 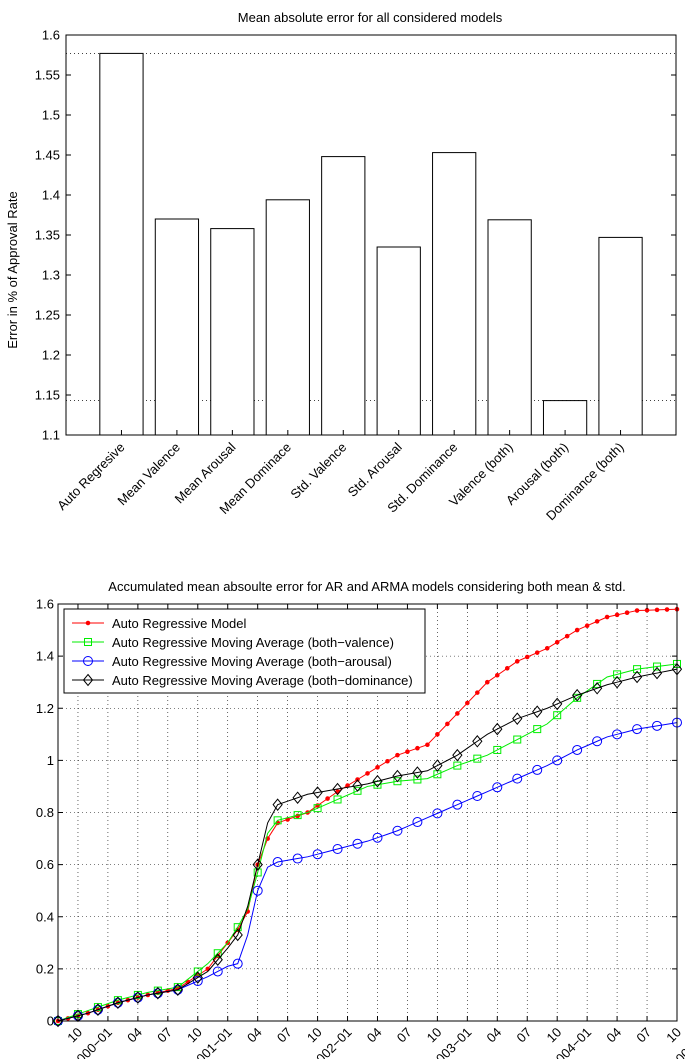 I want to click on y-tick-label: 0.8, so click(x=45, y=812).